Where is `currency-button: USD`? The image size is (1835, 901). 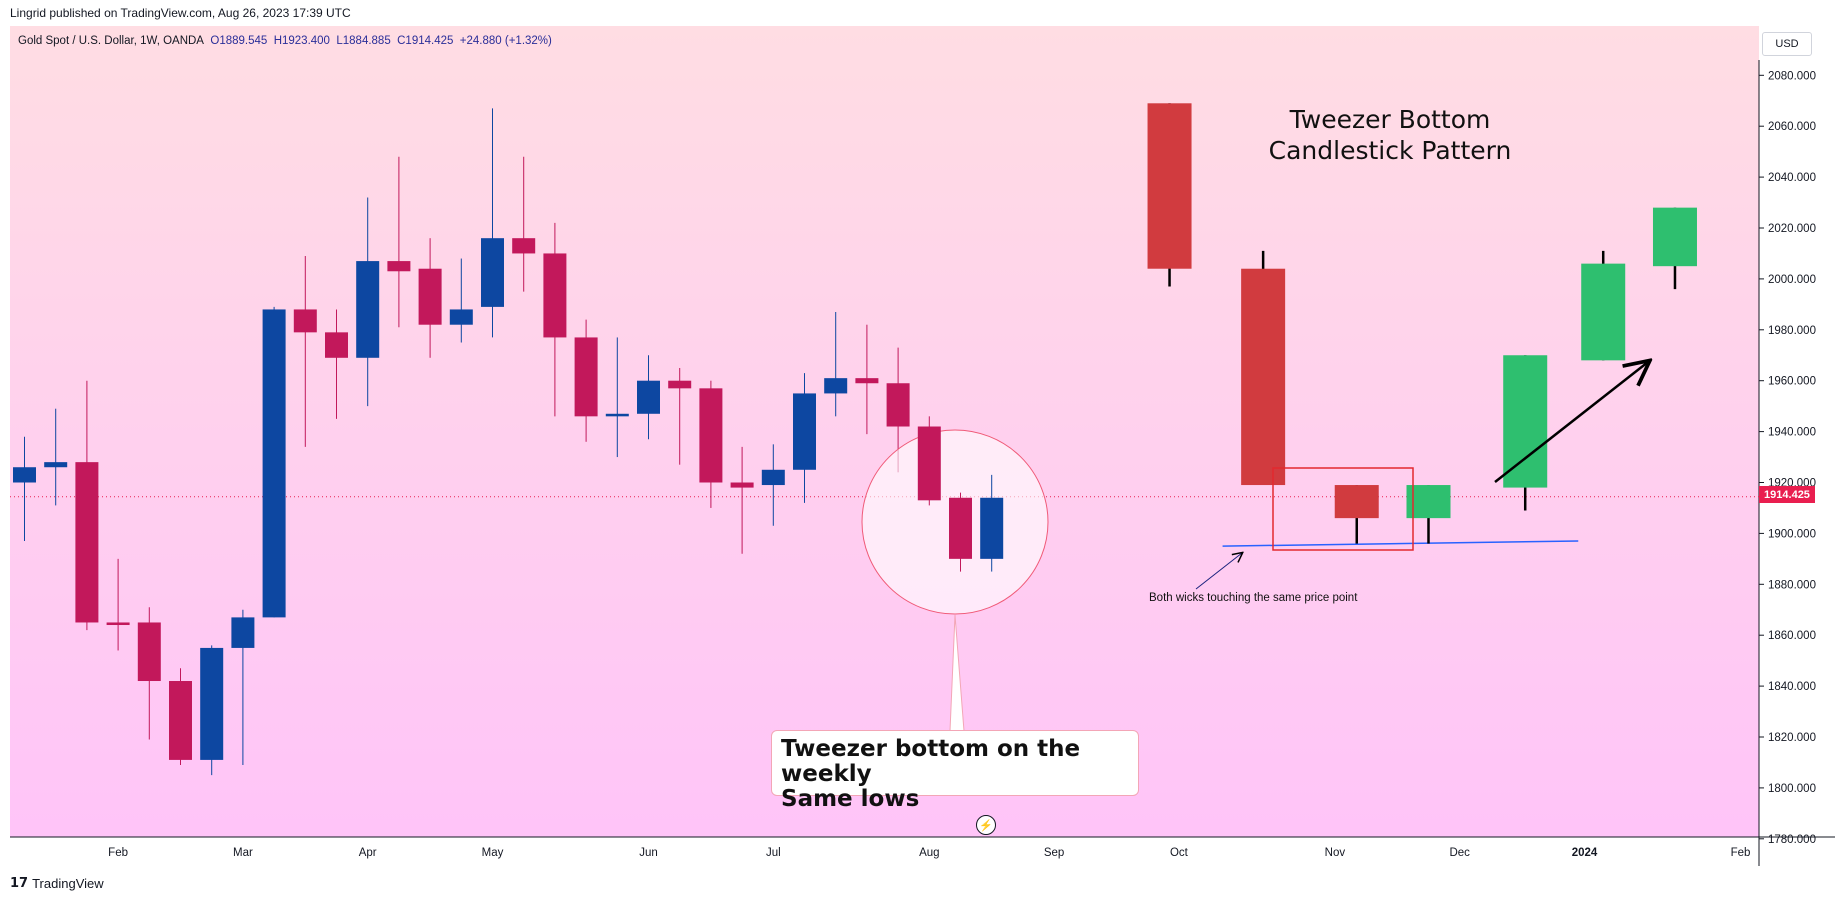 currency-button: USD is located at coordinates (1787, 44).